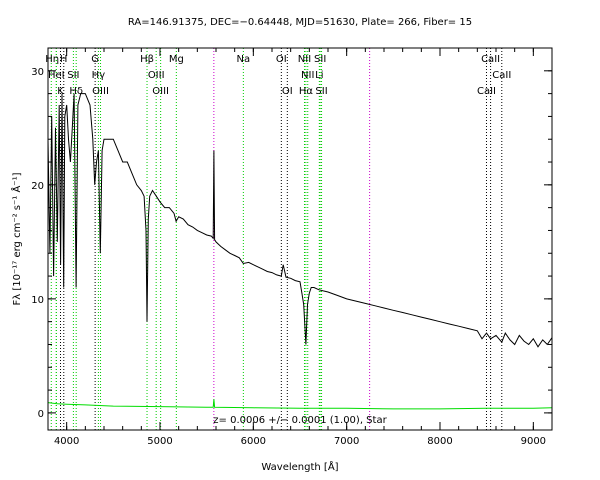 This screenshot has width=600, height=480. Describe the element at coordinates (37, 300) in the screenshot. I see `y-tick-label-1: 10` at that location.